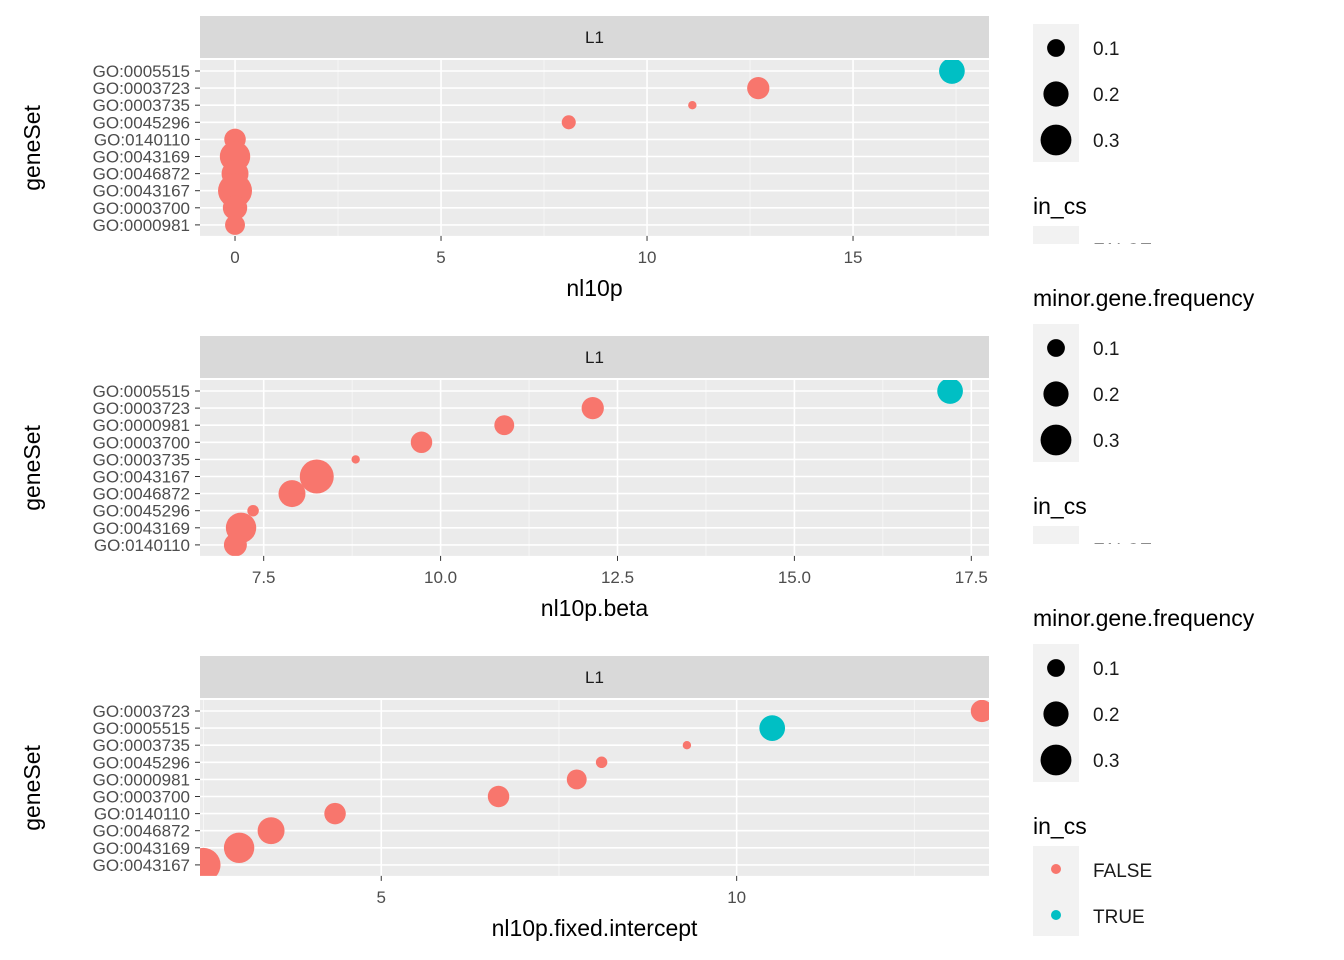 This screenshot has height=960, width=1344. I want to click on color-legend-keys: FALSE, so click(1092, 240).